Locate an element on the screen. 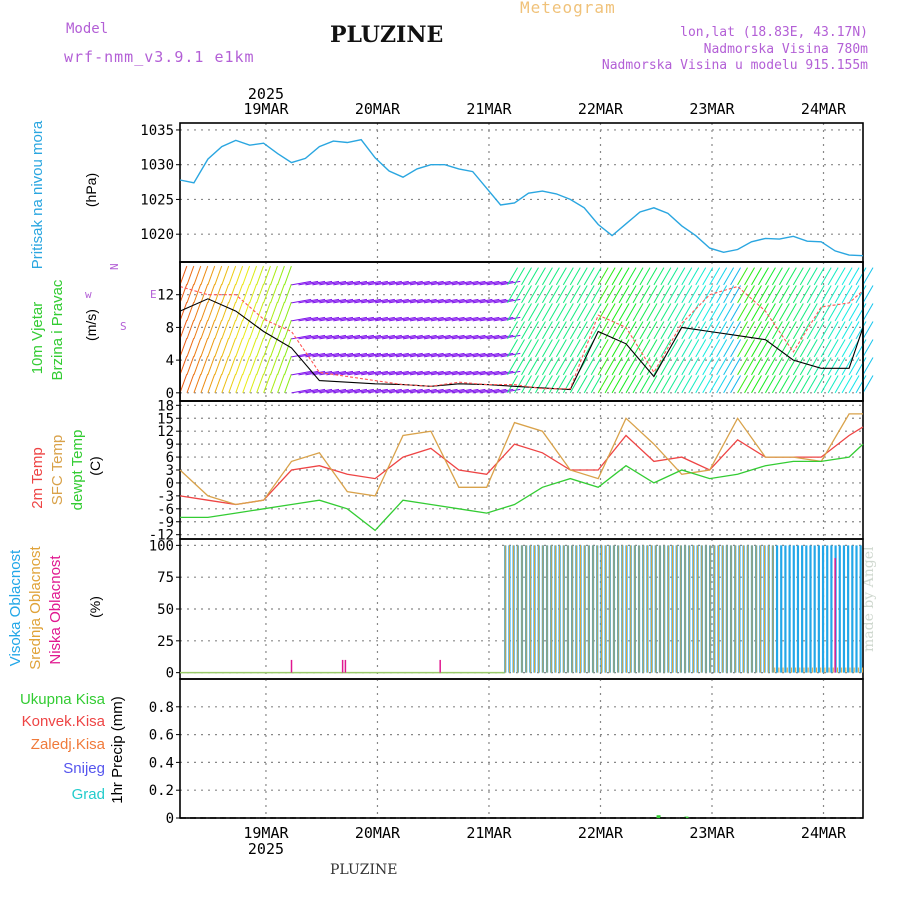  label-wind-2: Brzina i Pravac is located at coordinates (57, 329).